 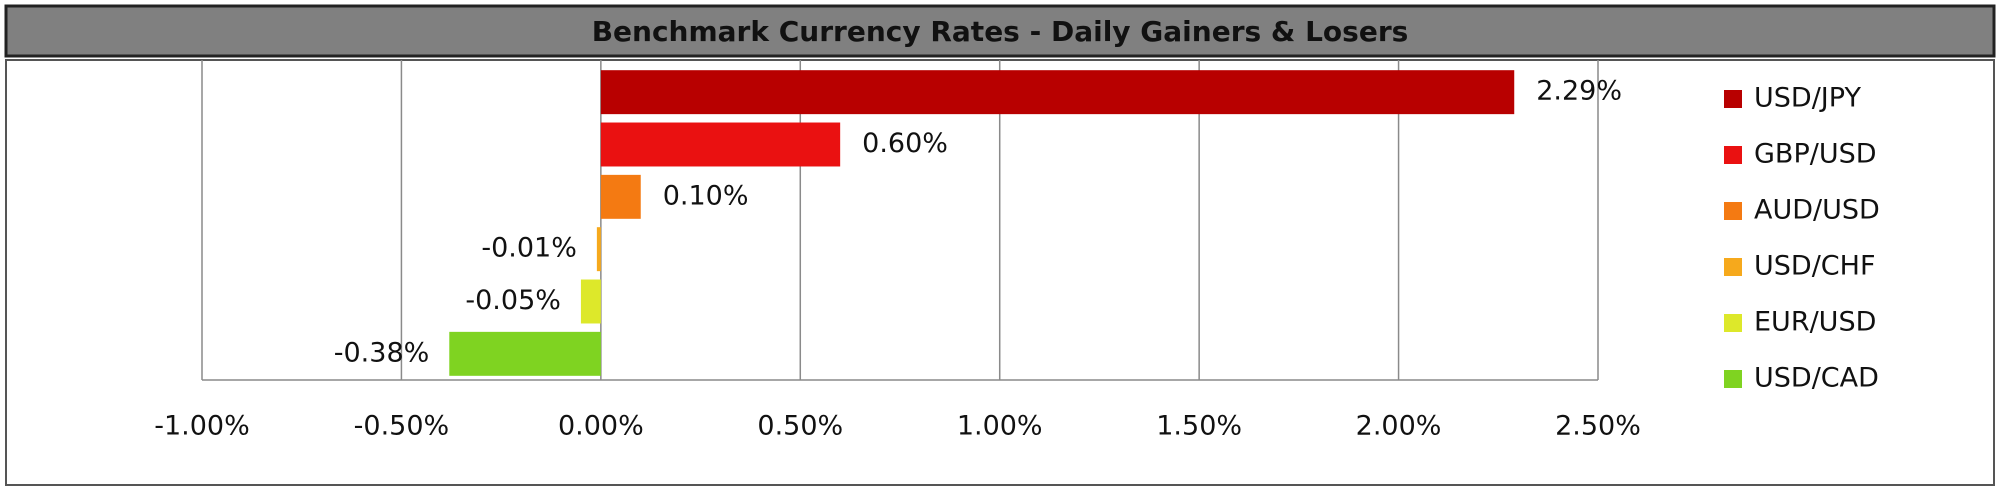 I want to click on legend-label: USD/CHF, so click(x=1814, y=266).